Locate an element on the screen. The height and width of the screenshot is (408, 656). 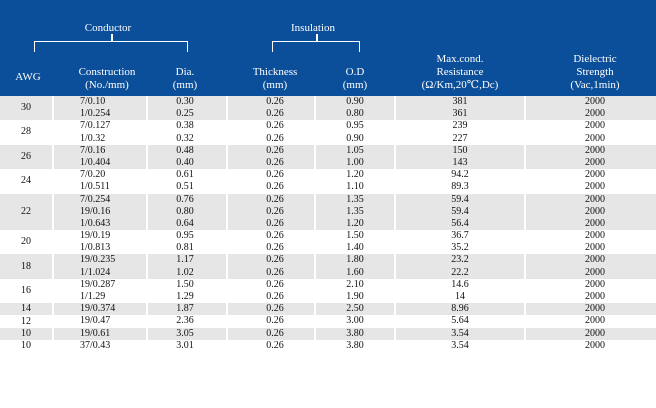
resistance-cell: 35.2 is located at coordinates (460, 248).